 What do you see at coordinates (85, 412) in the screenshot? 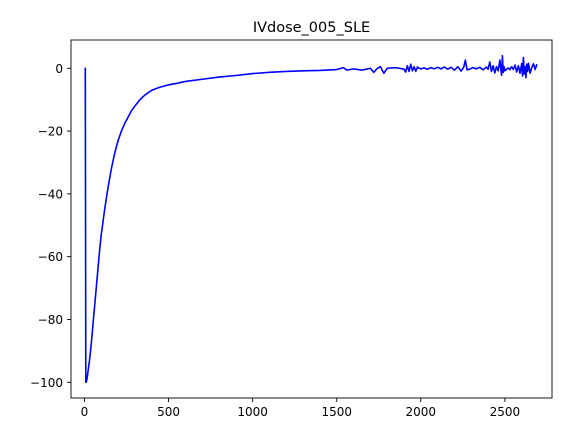
I see `x-tick-label: 0` at bounding box center [85, 412].